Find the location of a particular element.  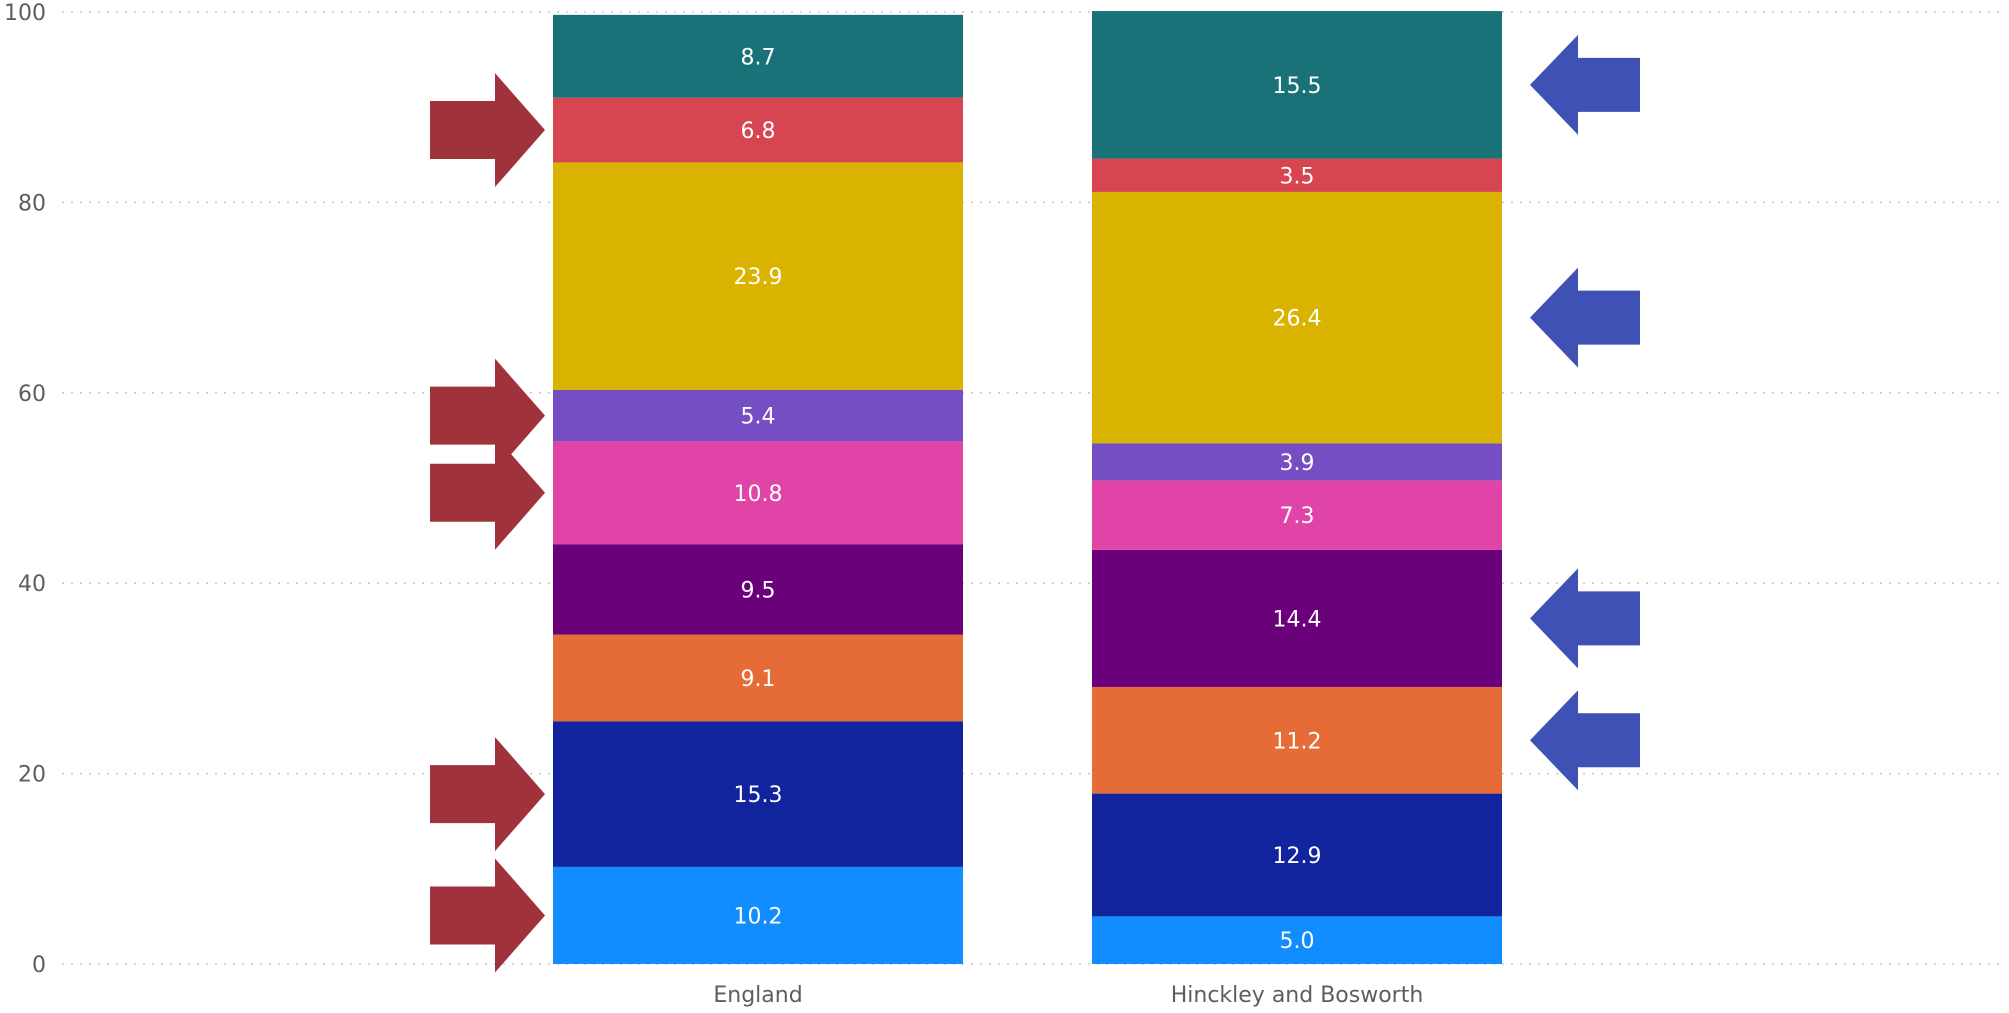

data-label: 12.9 is located at coordinates (1297, 856).